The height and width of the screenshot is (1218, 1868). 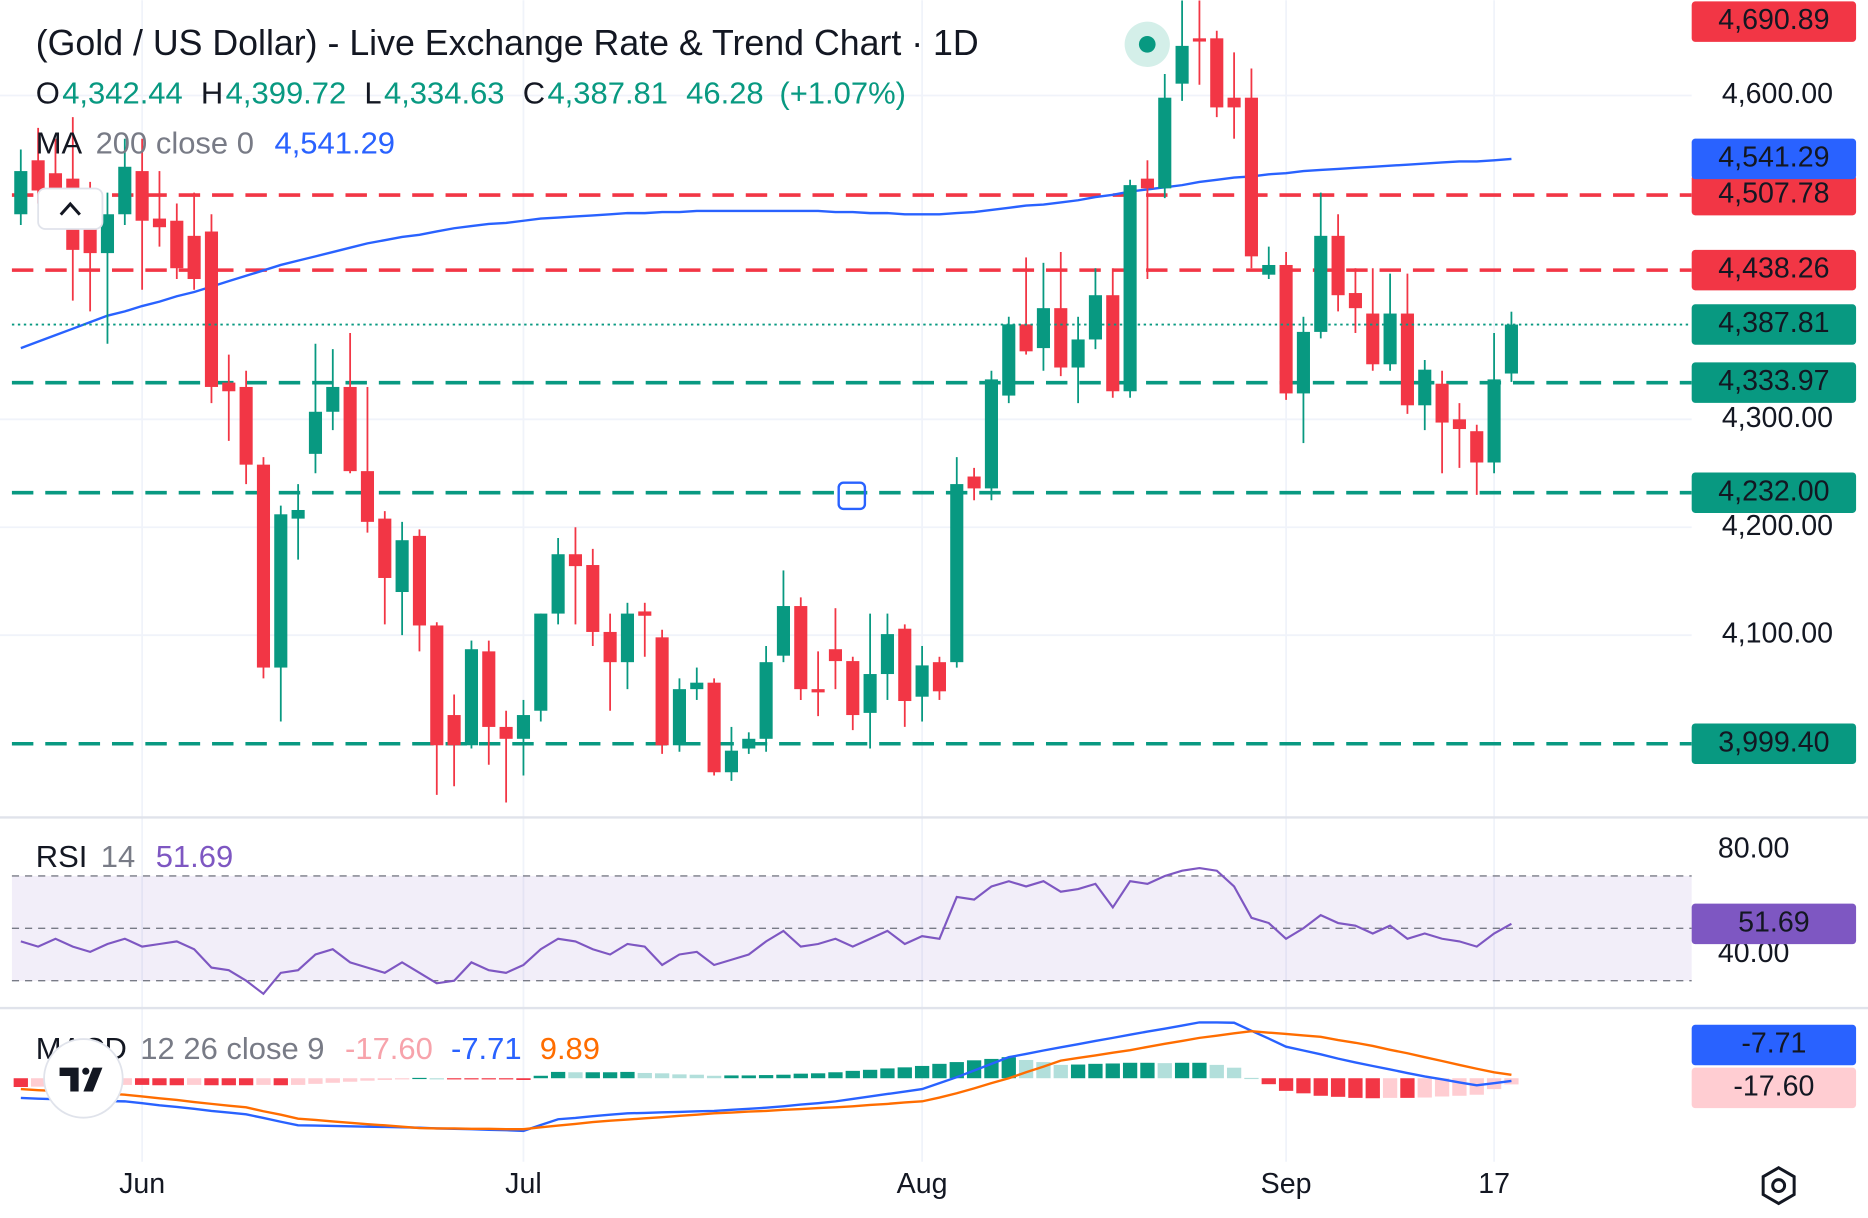 What do you see at coordinates (389, 1048) in the screenshot?
I see `indicator-value: -17.60` at bounding box center [389, 1048].